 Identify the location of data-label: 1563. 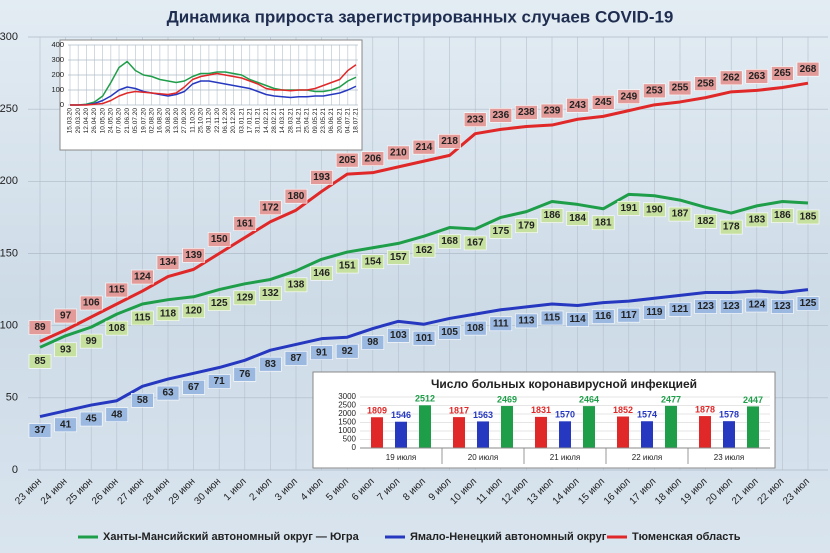
(483, 415).